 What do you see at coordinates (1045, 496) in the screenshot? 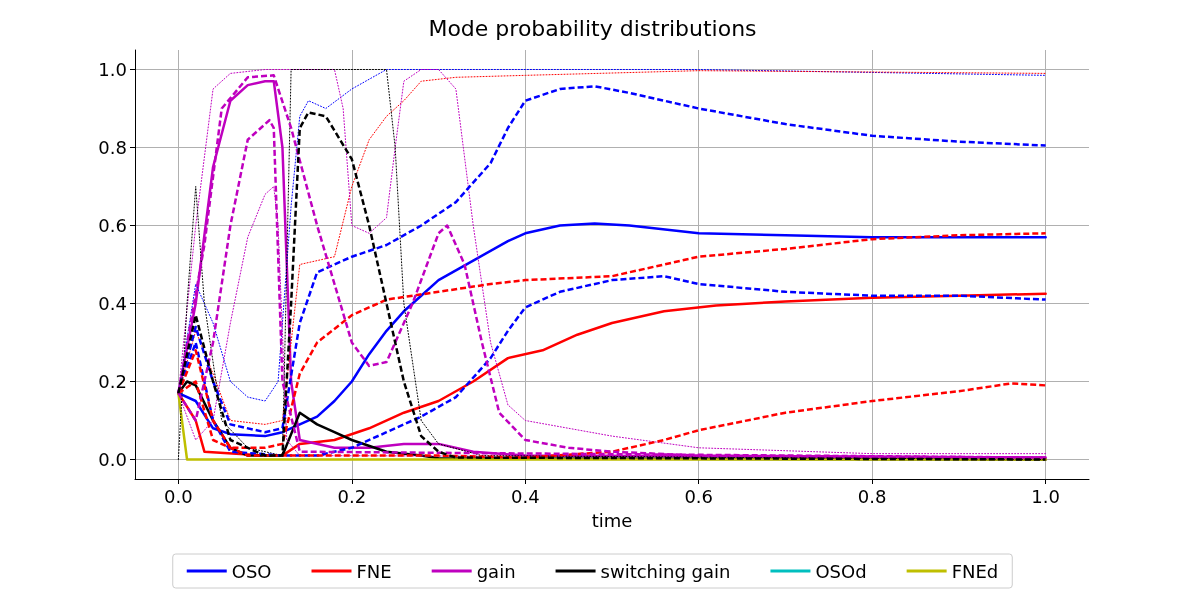
I see `x-tick-label: 1.0` at bounding box center [1045, 496].